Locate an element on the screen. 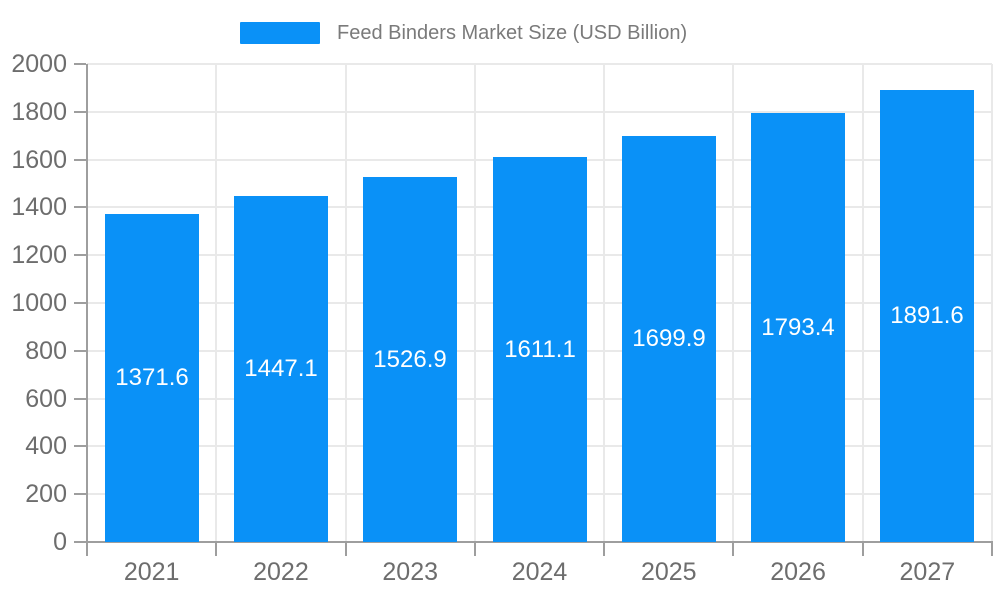 This screenshot has width=1000, height=600. y-axis-label: 200 is located at coordinates (46, 494).